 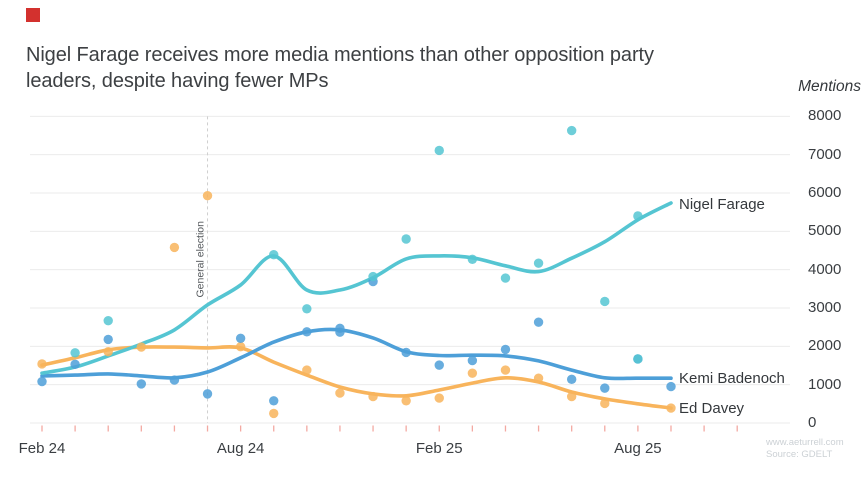 I want to click on x-tick-label: Aug 25, so click(x=638, y=448).